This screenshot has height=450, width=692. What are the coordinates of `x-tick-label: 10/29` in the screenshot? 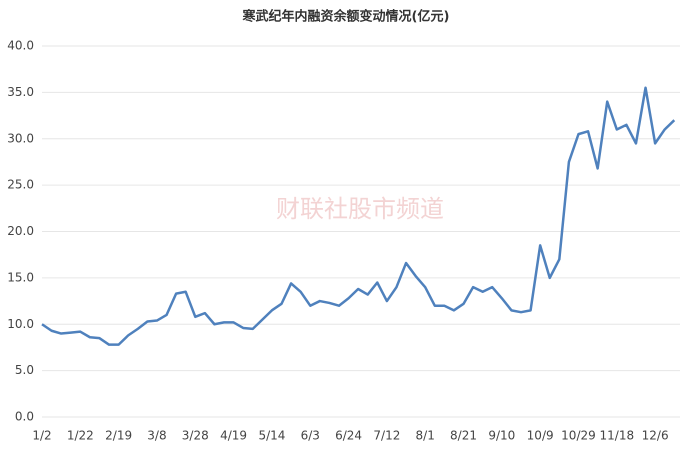 It's located at (578, 436).